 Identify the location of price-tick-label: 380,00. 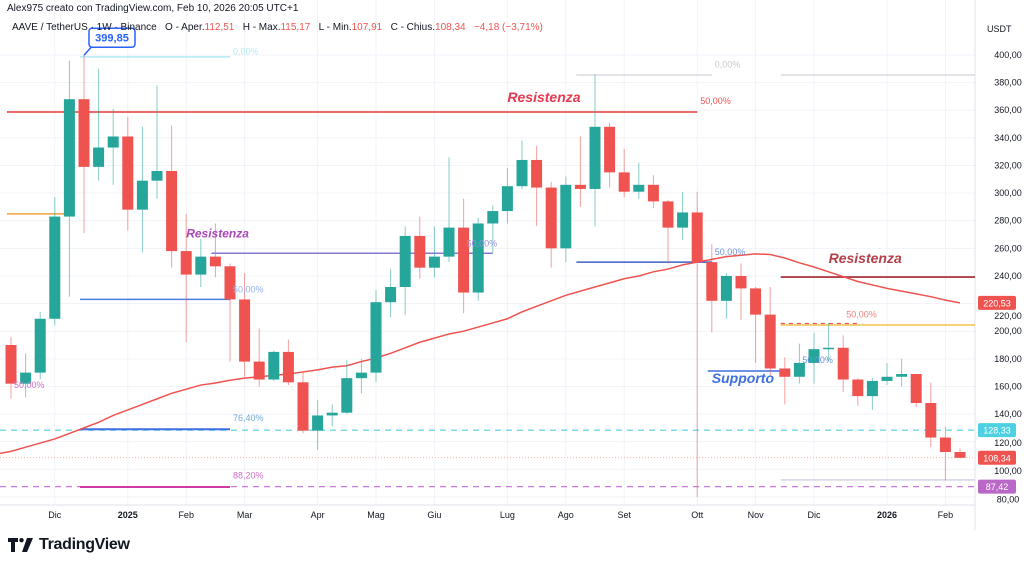
(1008, 83).